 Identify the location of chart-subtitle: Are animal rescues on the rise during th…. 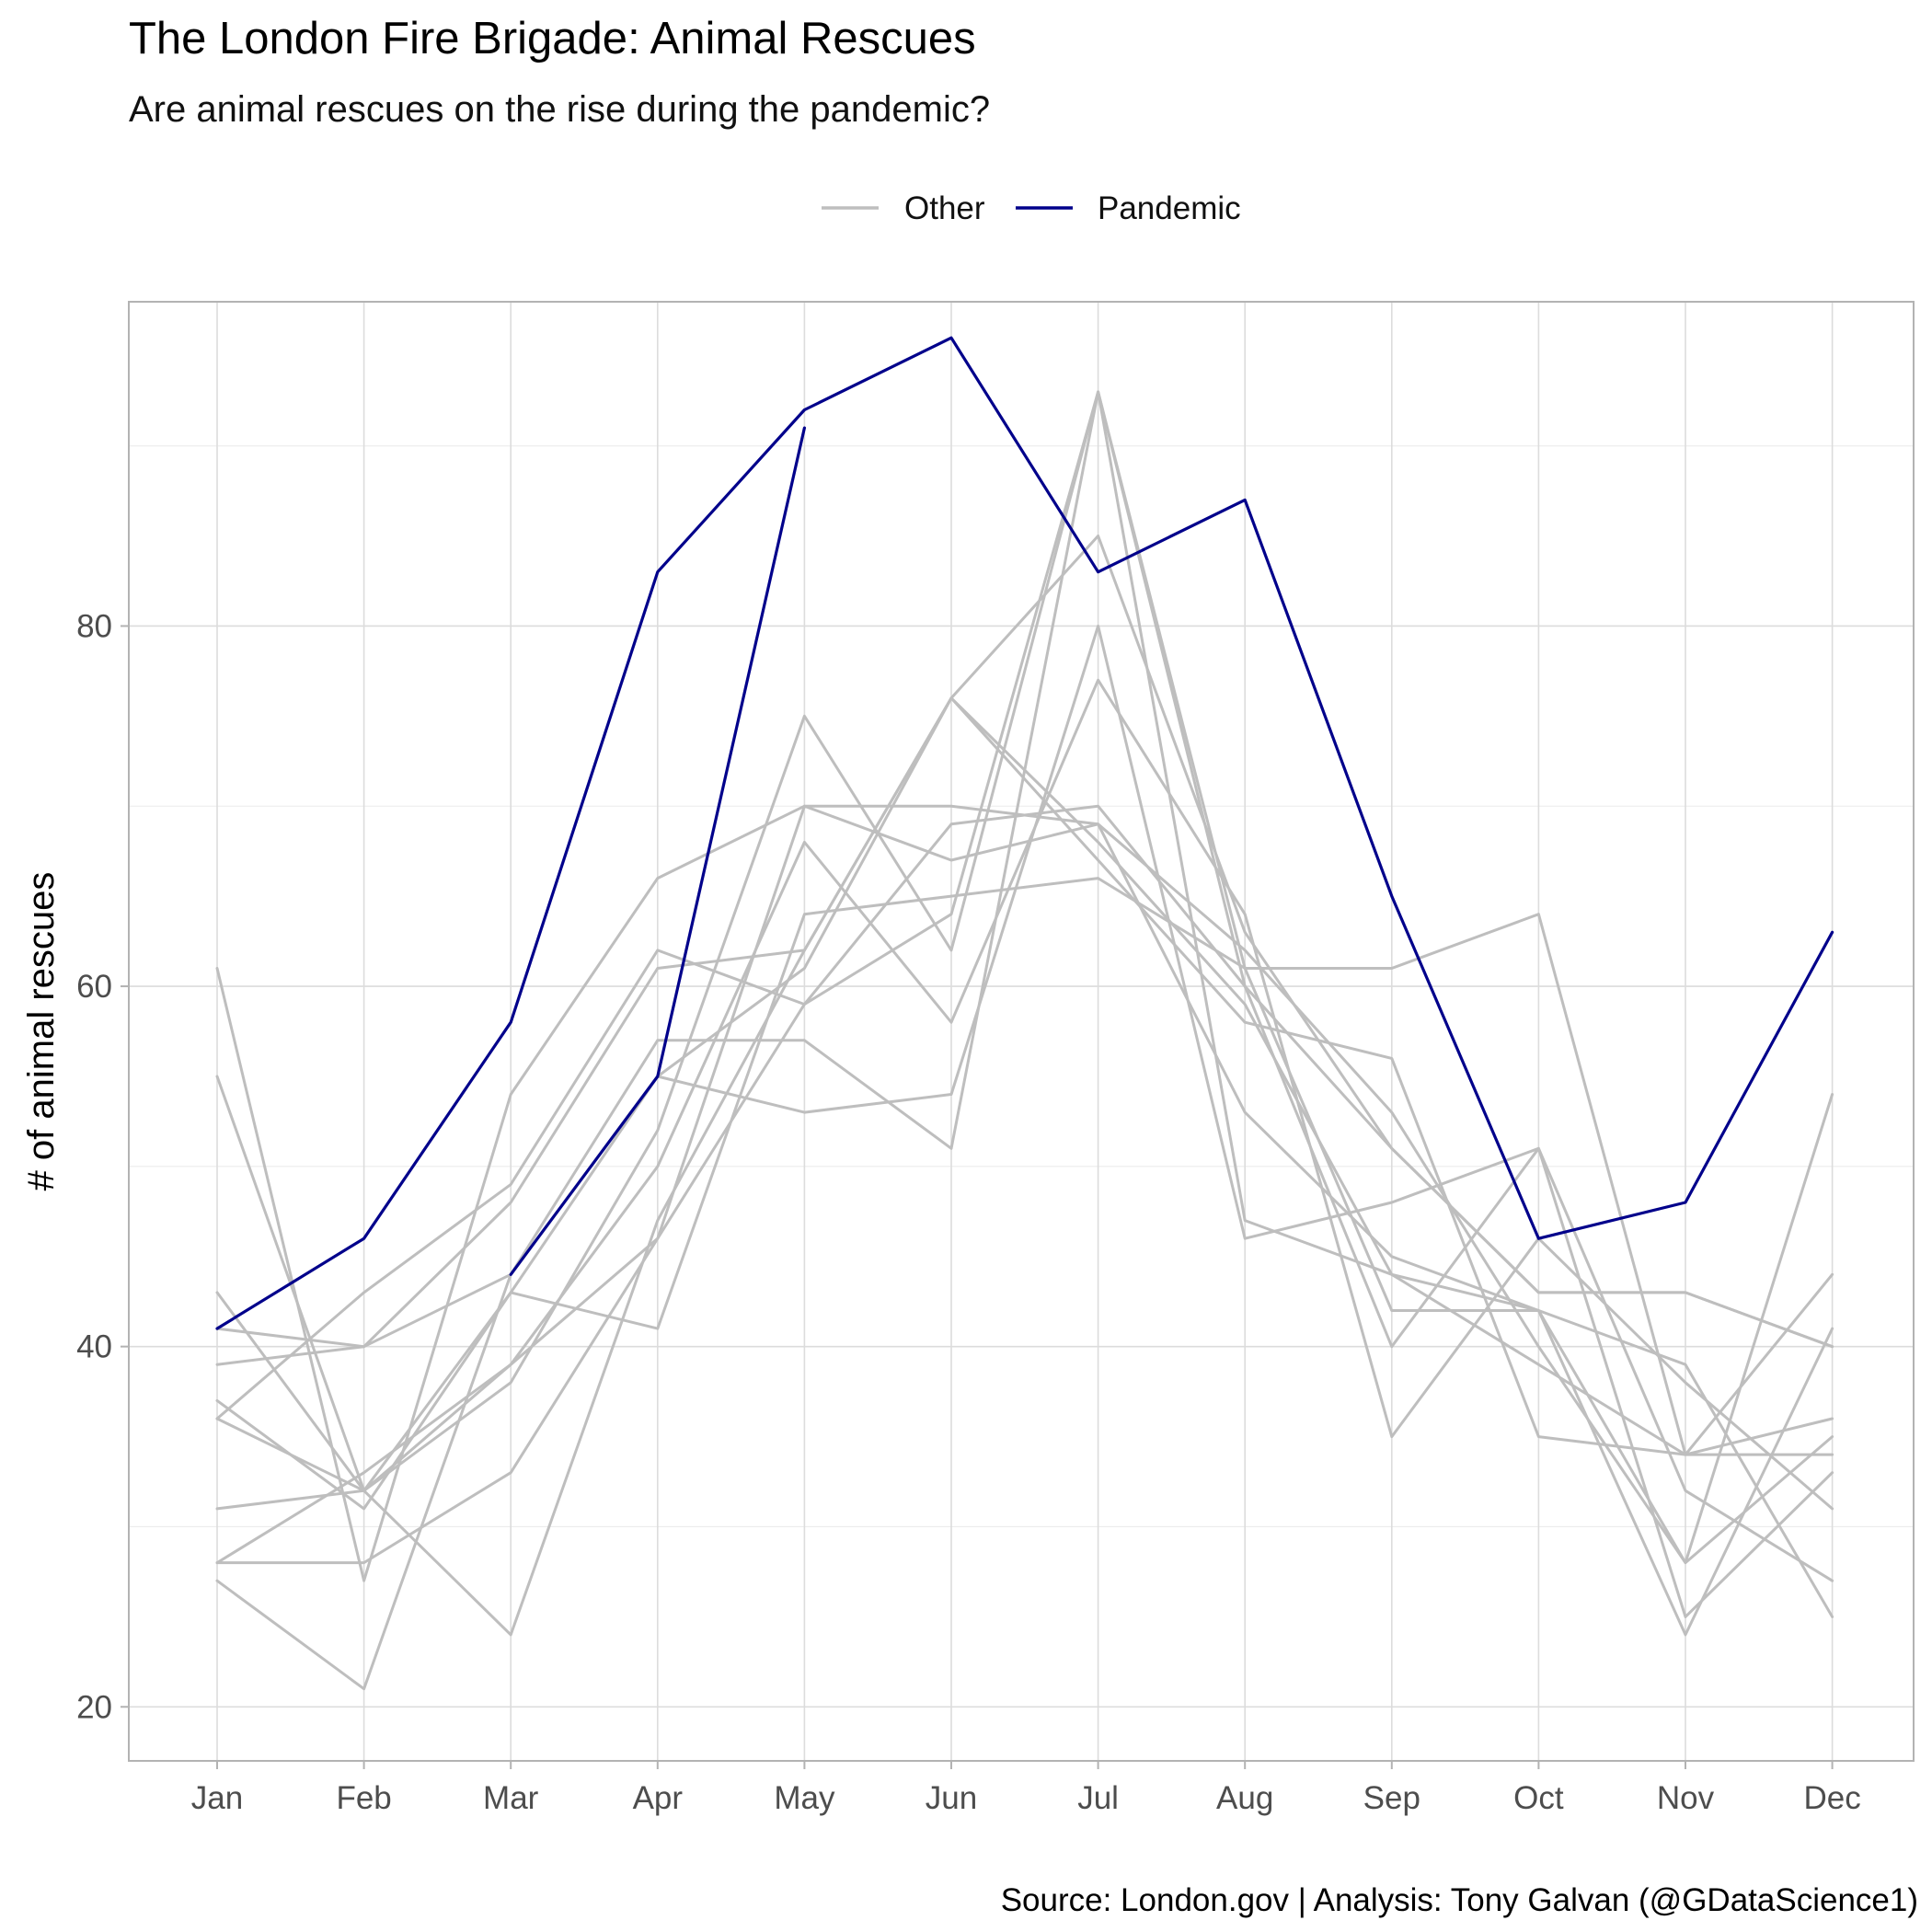
(559, 109).